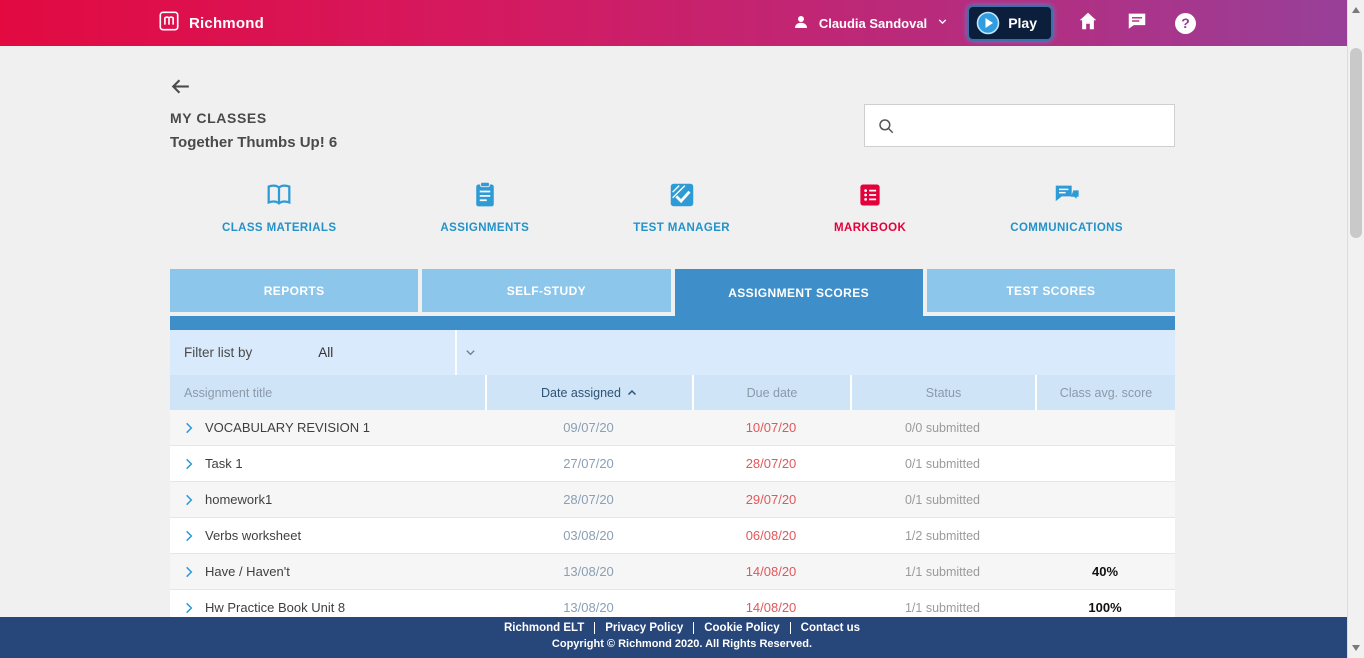  I want to click on class-nav: CLASS MATERIALS ASSIGNMENTS, so click(672, 207).